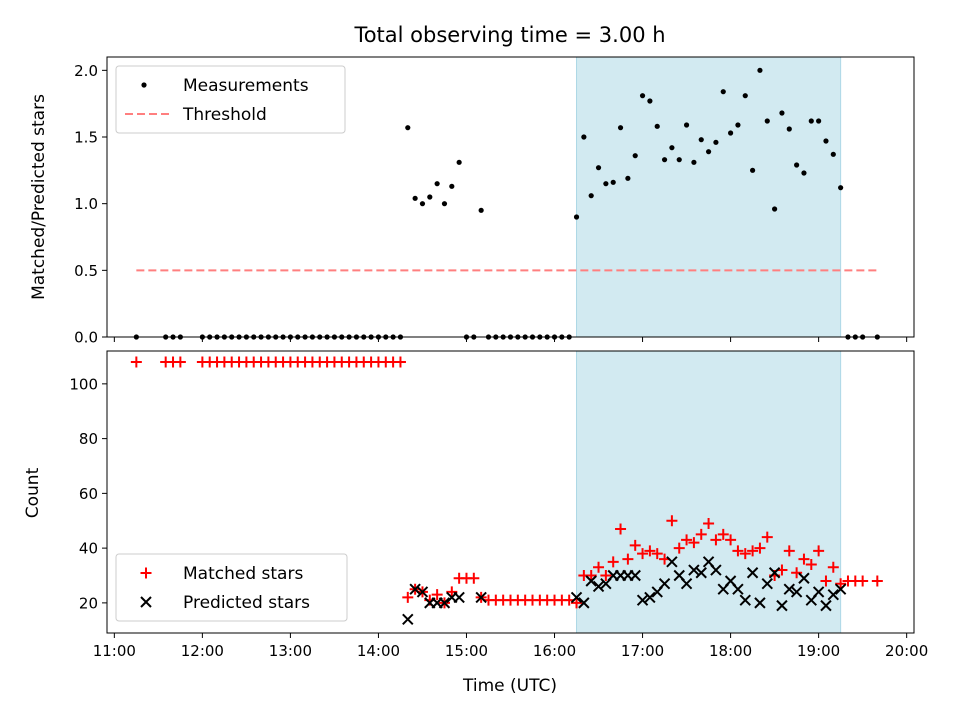 The width and height of the screenshot is (960, 724). Describe the element at coordinates (88, 494) in the screenshot. I see `y-tick-label: 60` at that location.